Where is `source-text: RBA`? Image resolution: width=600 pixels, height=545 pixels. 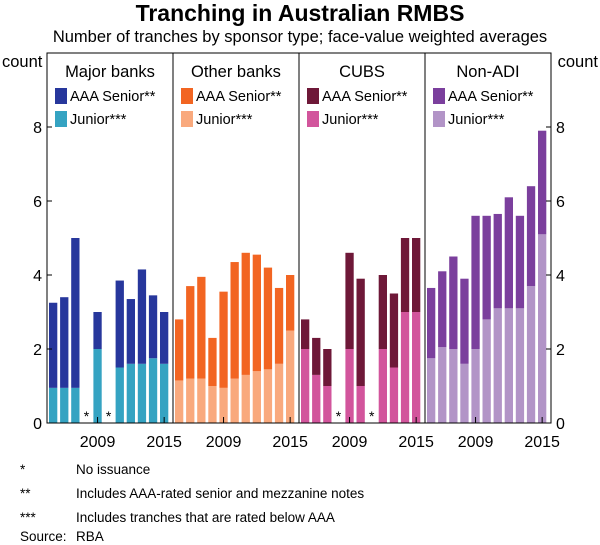 source-text: RBA is located at coordinates (90, 536).